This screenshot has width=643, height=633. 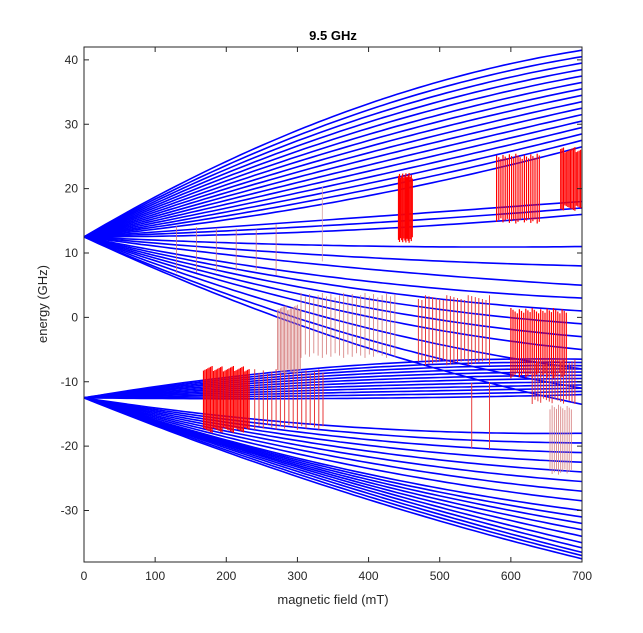 What do you see at coordinates (70, 511) in the screenshot?
I see `y-tick-label: -30` at bounding box center [70, 511].